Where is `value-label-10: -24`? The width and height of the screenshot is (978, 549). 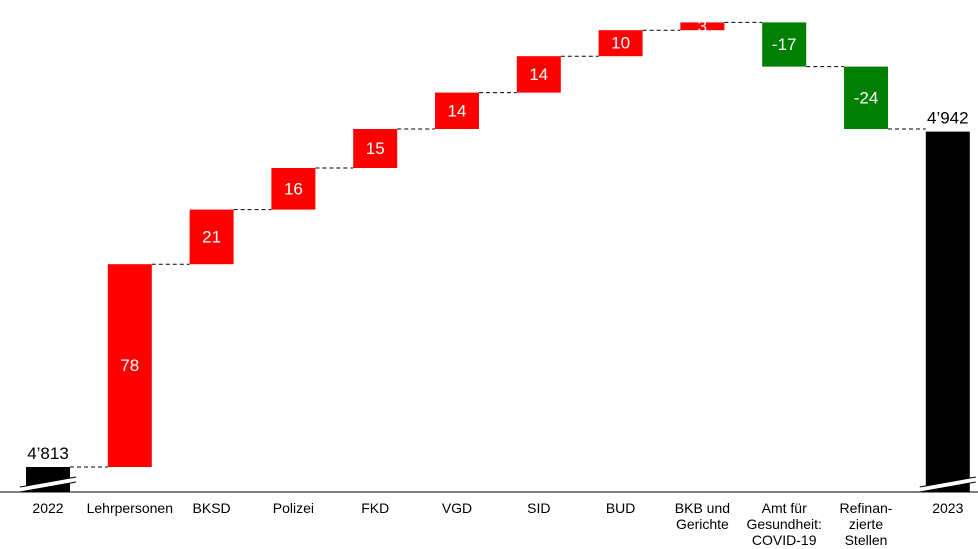
value-label-10: -24 is located at coordinates (866, 97).